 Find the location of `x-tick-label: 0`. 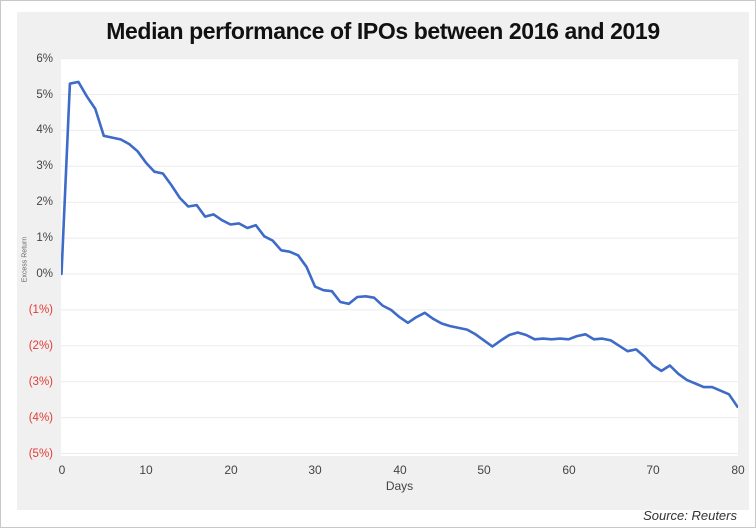

x-tick-label: 0 is located at coordinates (62, 470).